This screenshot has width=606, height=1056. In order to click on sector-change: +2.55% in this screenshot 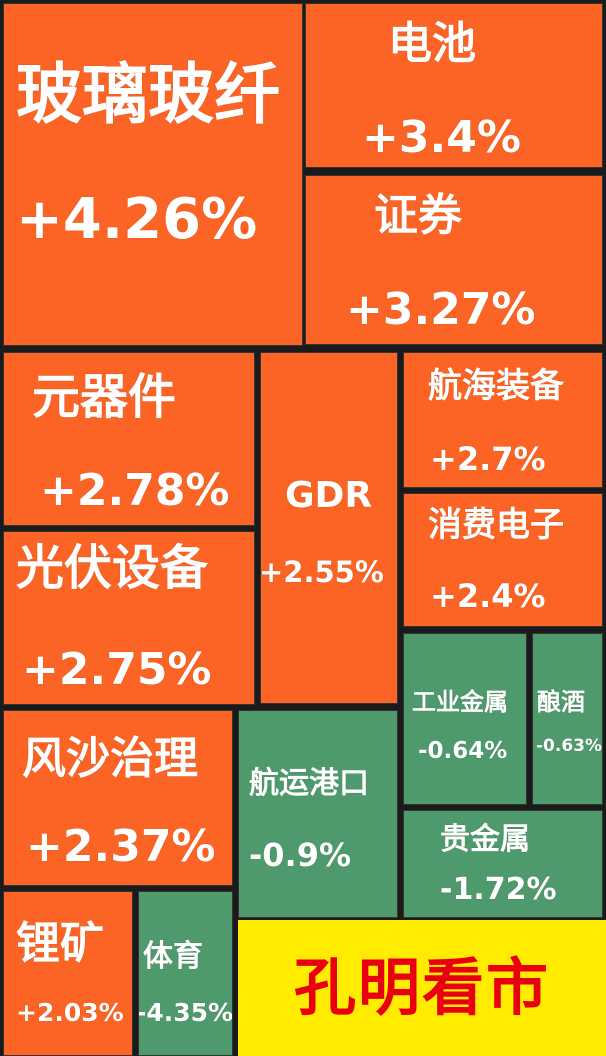, I will do `click(322, 572)`.